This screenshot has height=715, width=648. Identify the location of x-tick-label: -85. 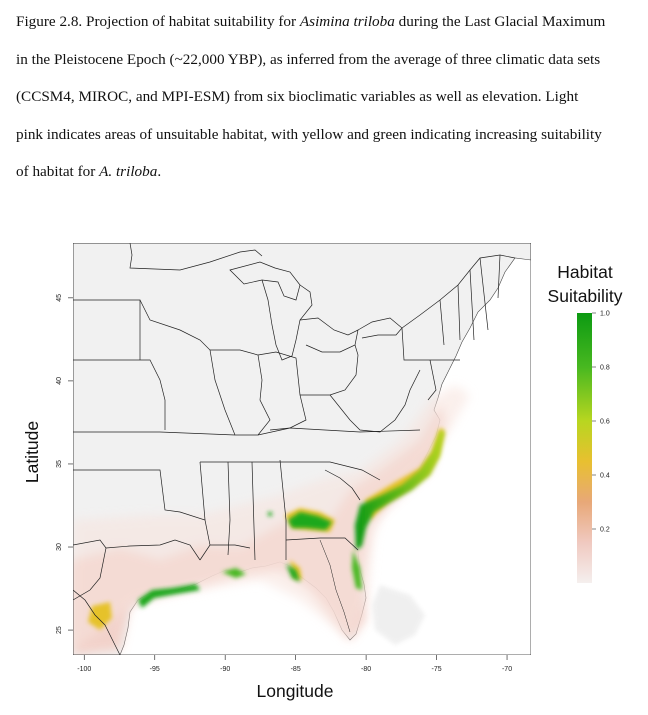
(296, 669).